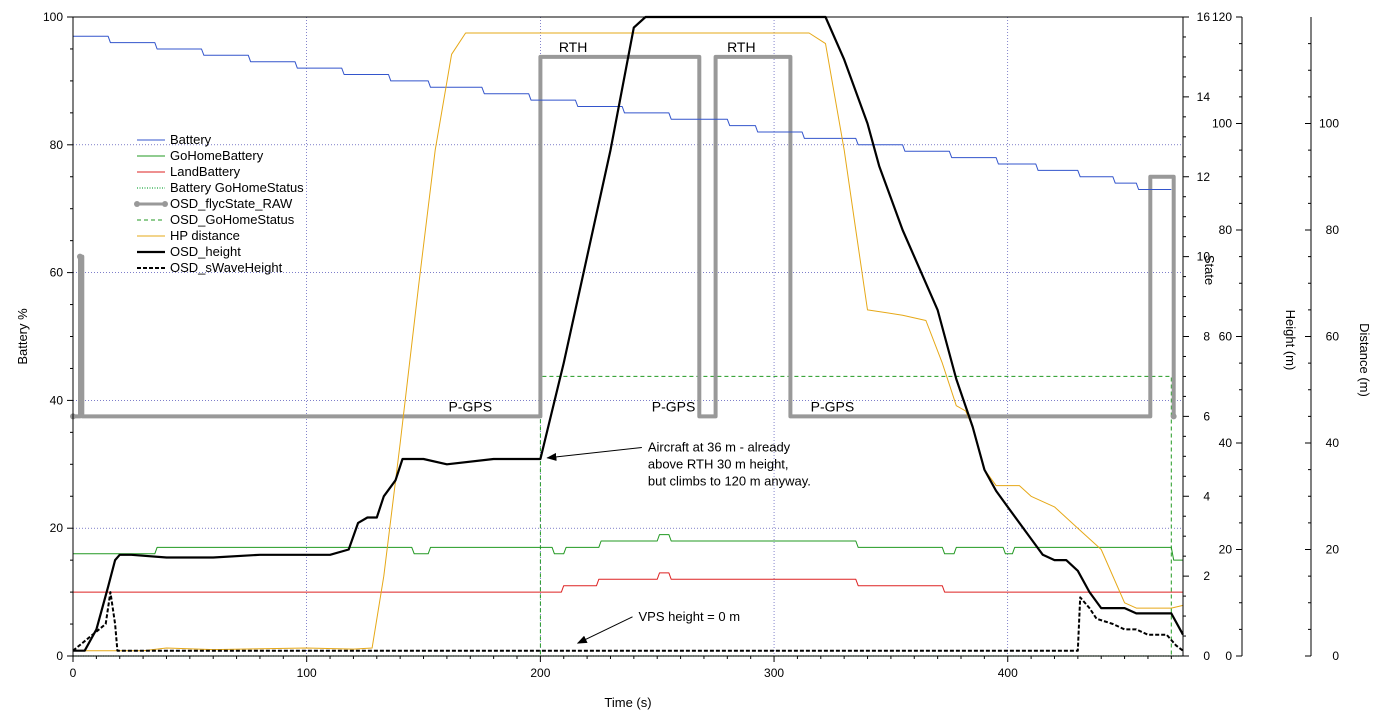  What do you see at coordinates (237, 187) in the screenshot?
I see `legend-label-battery-gohomestatus: Battery GoHomeStatus` at bounding box center [237, 187].